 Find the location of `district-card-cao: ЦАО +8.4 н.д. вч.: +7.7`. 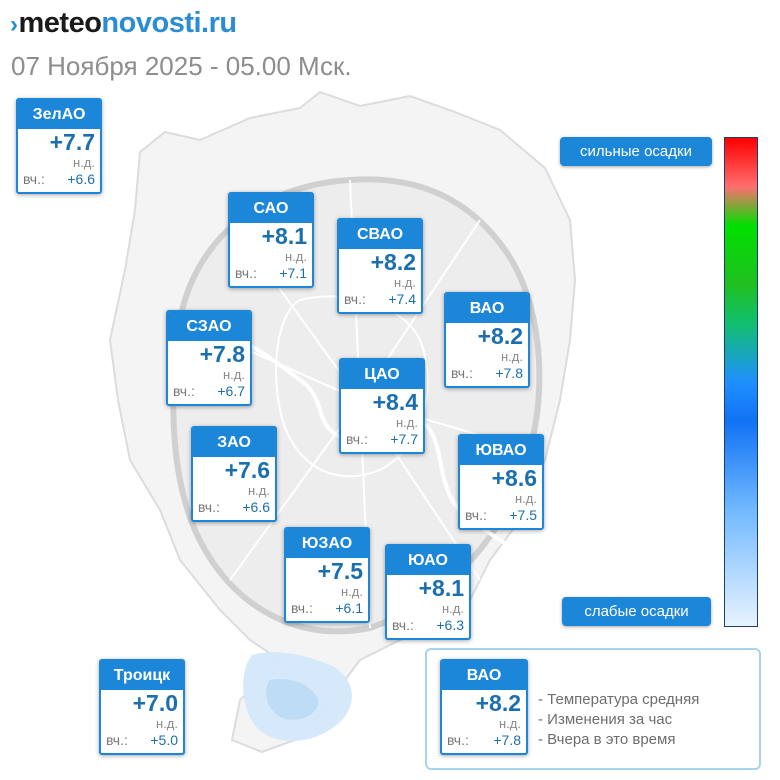

district-card-cao: ЦАО +8.4 н.д. вч.: +7.7 is located at coordinates (382, 406).